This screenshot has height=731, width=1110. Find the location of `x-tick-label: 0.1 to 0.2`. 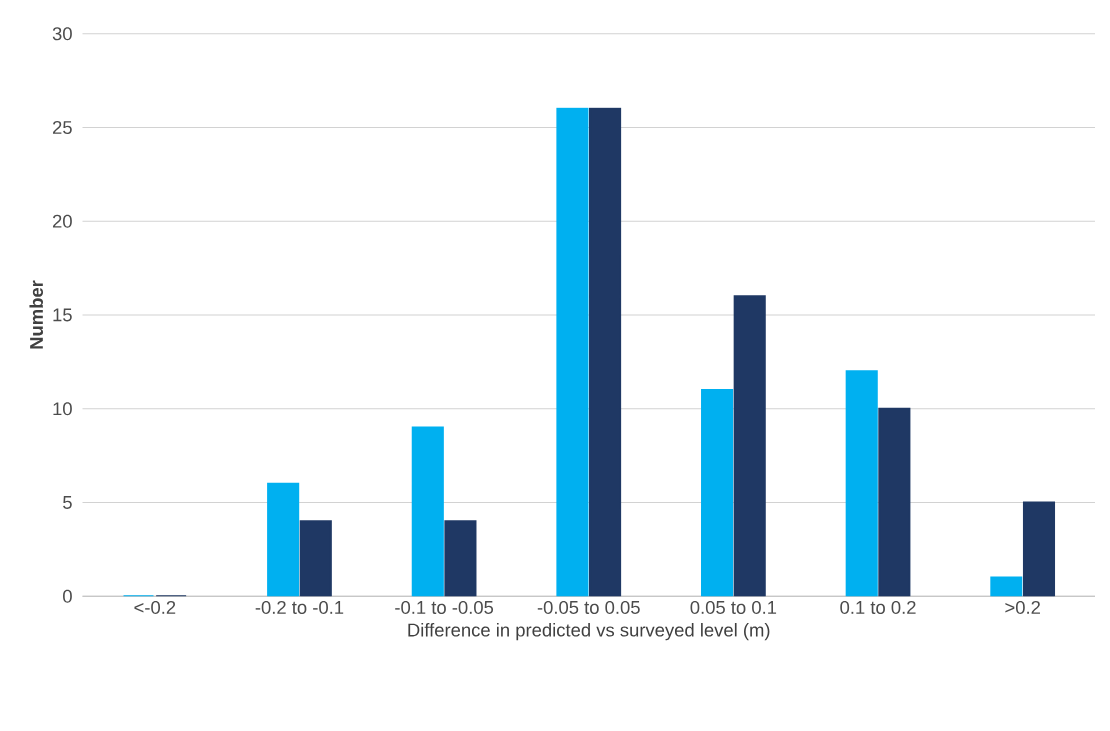

x-tick-label: 0.1 to 0.2 is located at coordinates (878, 607).